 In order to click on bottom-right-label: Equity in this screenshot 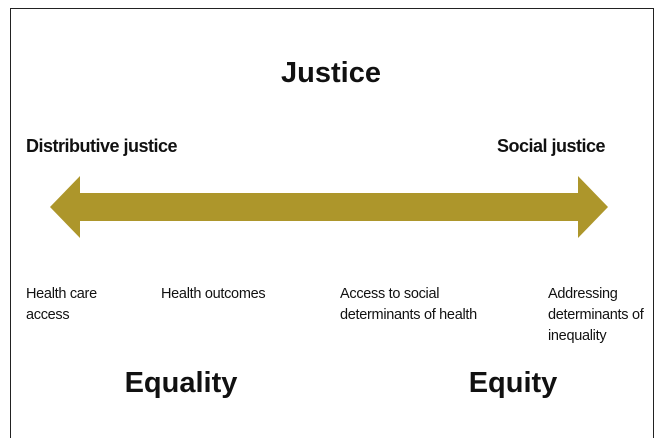, I will do `click(513, 383)`.